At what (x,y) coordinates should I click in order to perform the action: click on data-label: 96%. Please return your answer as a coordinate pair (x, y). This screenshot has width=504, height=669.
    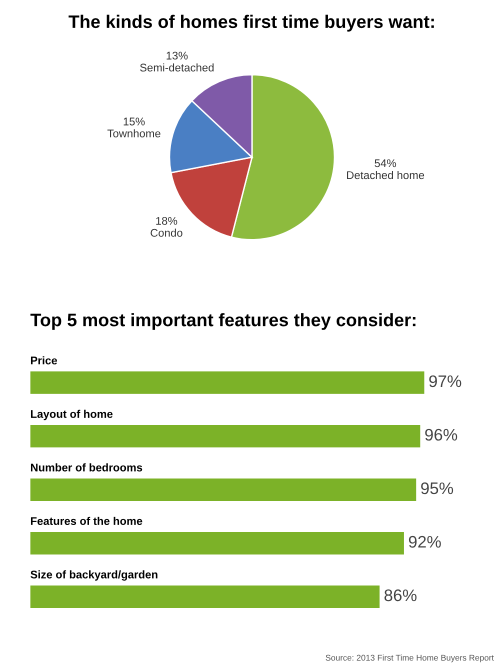
    Looking at the image, I should click on (441, 434).